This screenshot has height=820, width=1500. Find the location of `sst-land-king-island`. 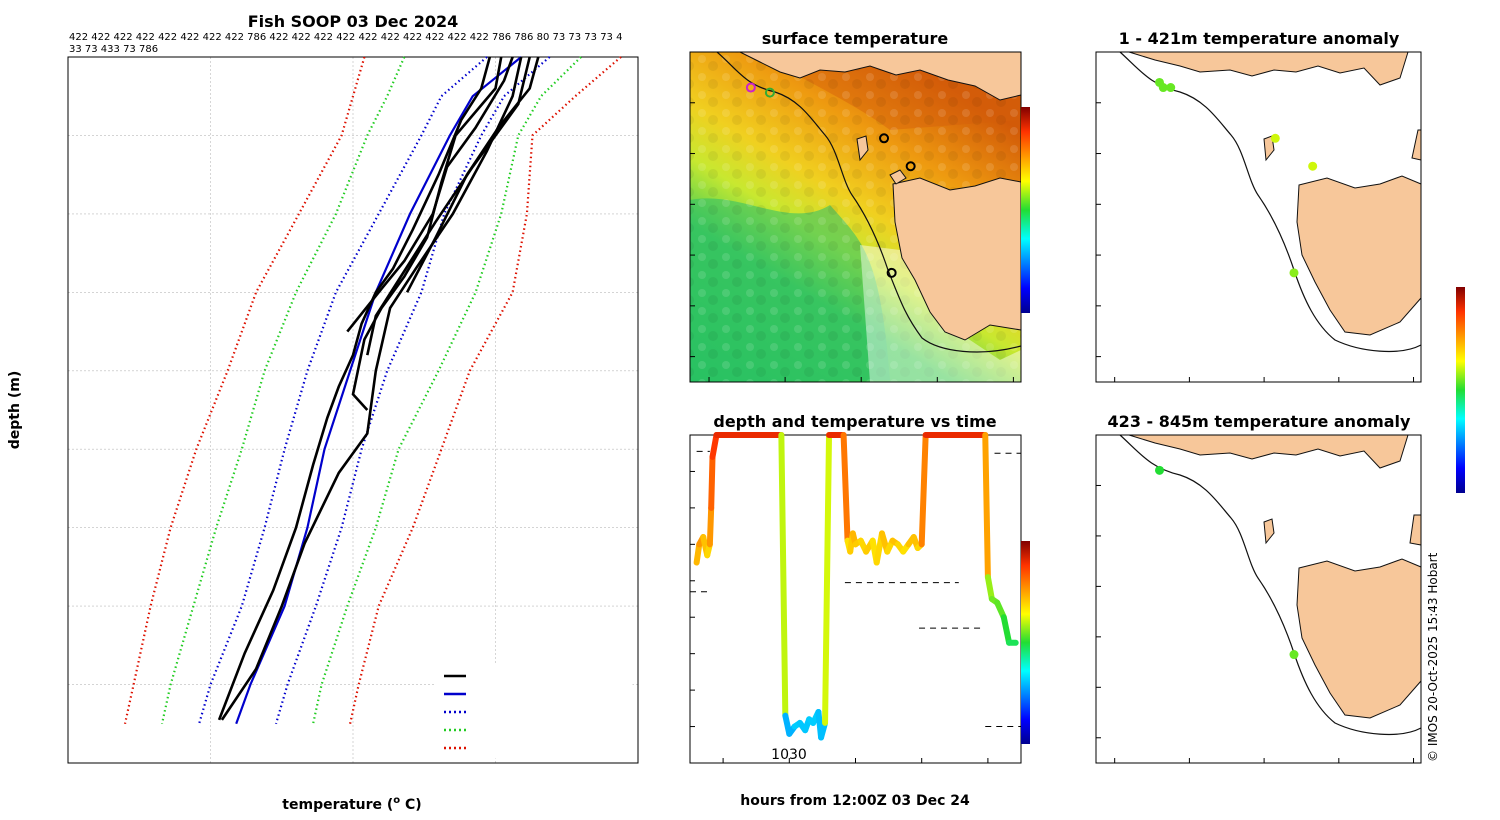

sst-land-king-island is located at coordinates (862, 148).